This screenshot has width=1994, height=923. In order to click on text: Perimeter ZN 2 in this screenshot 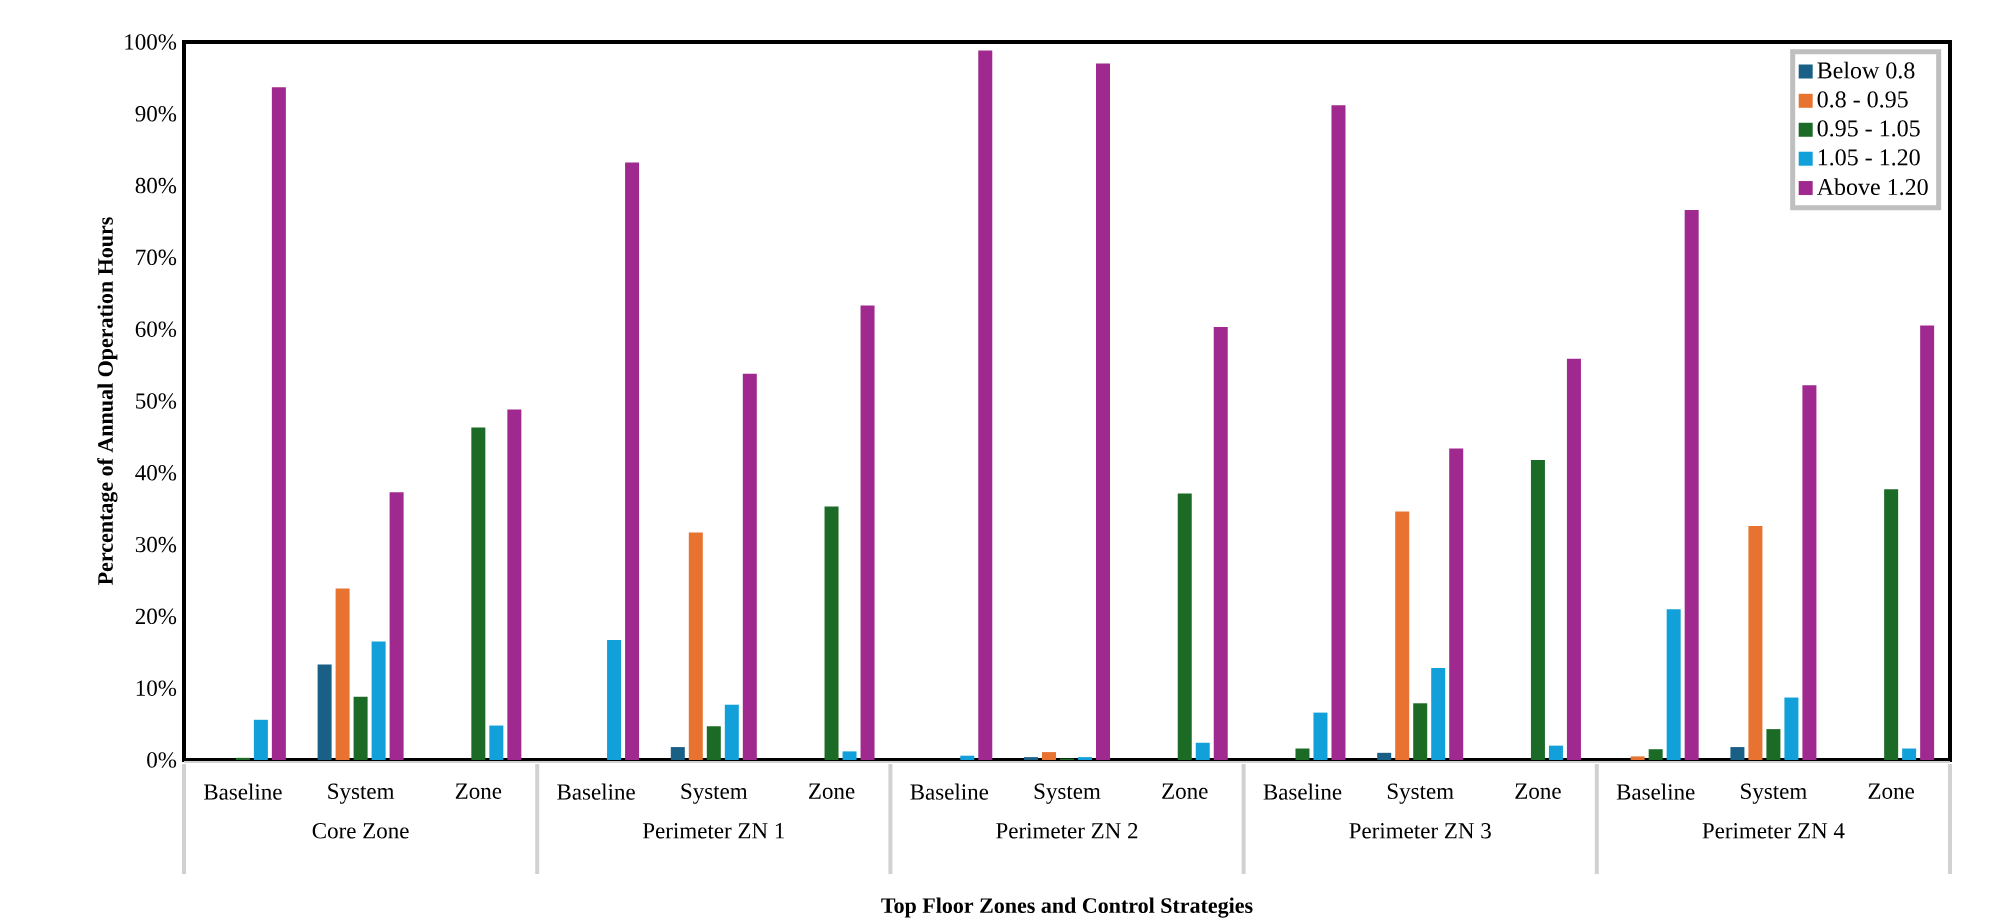, I will do `click(1067, 831)`.